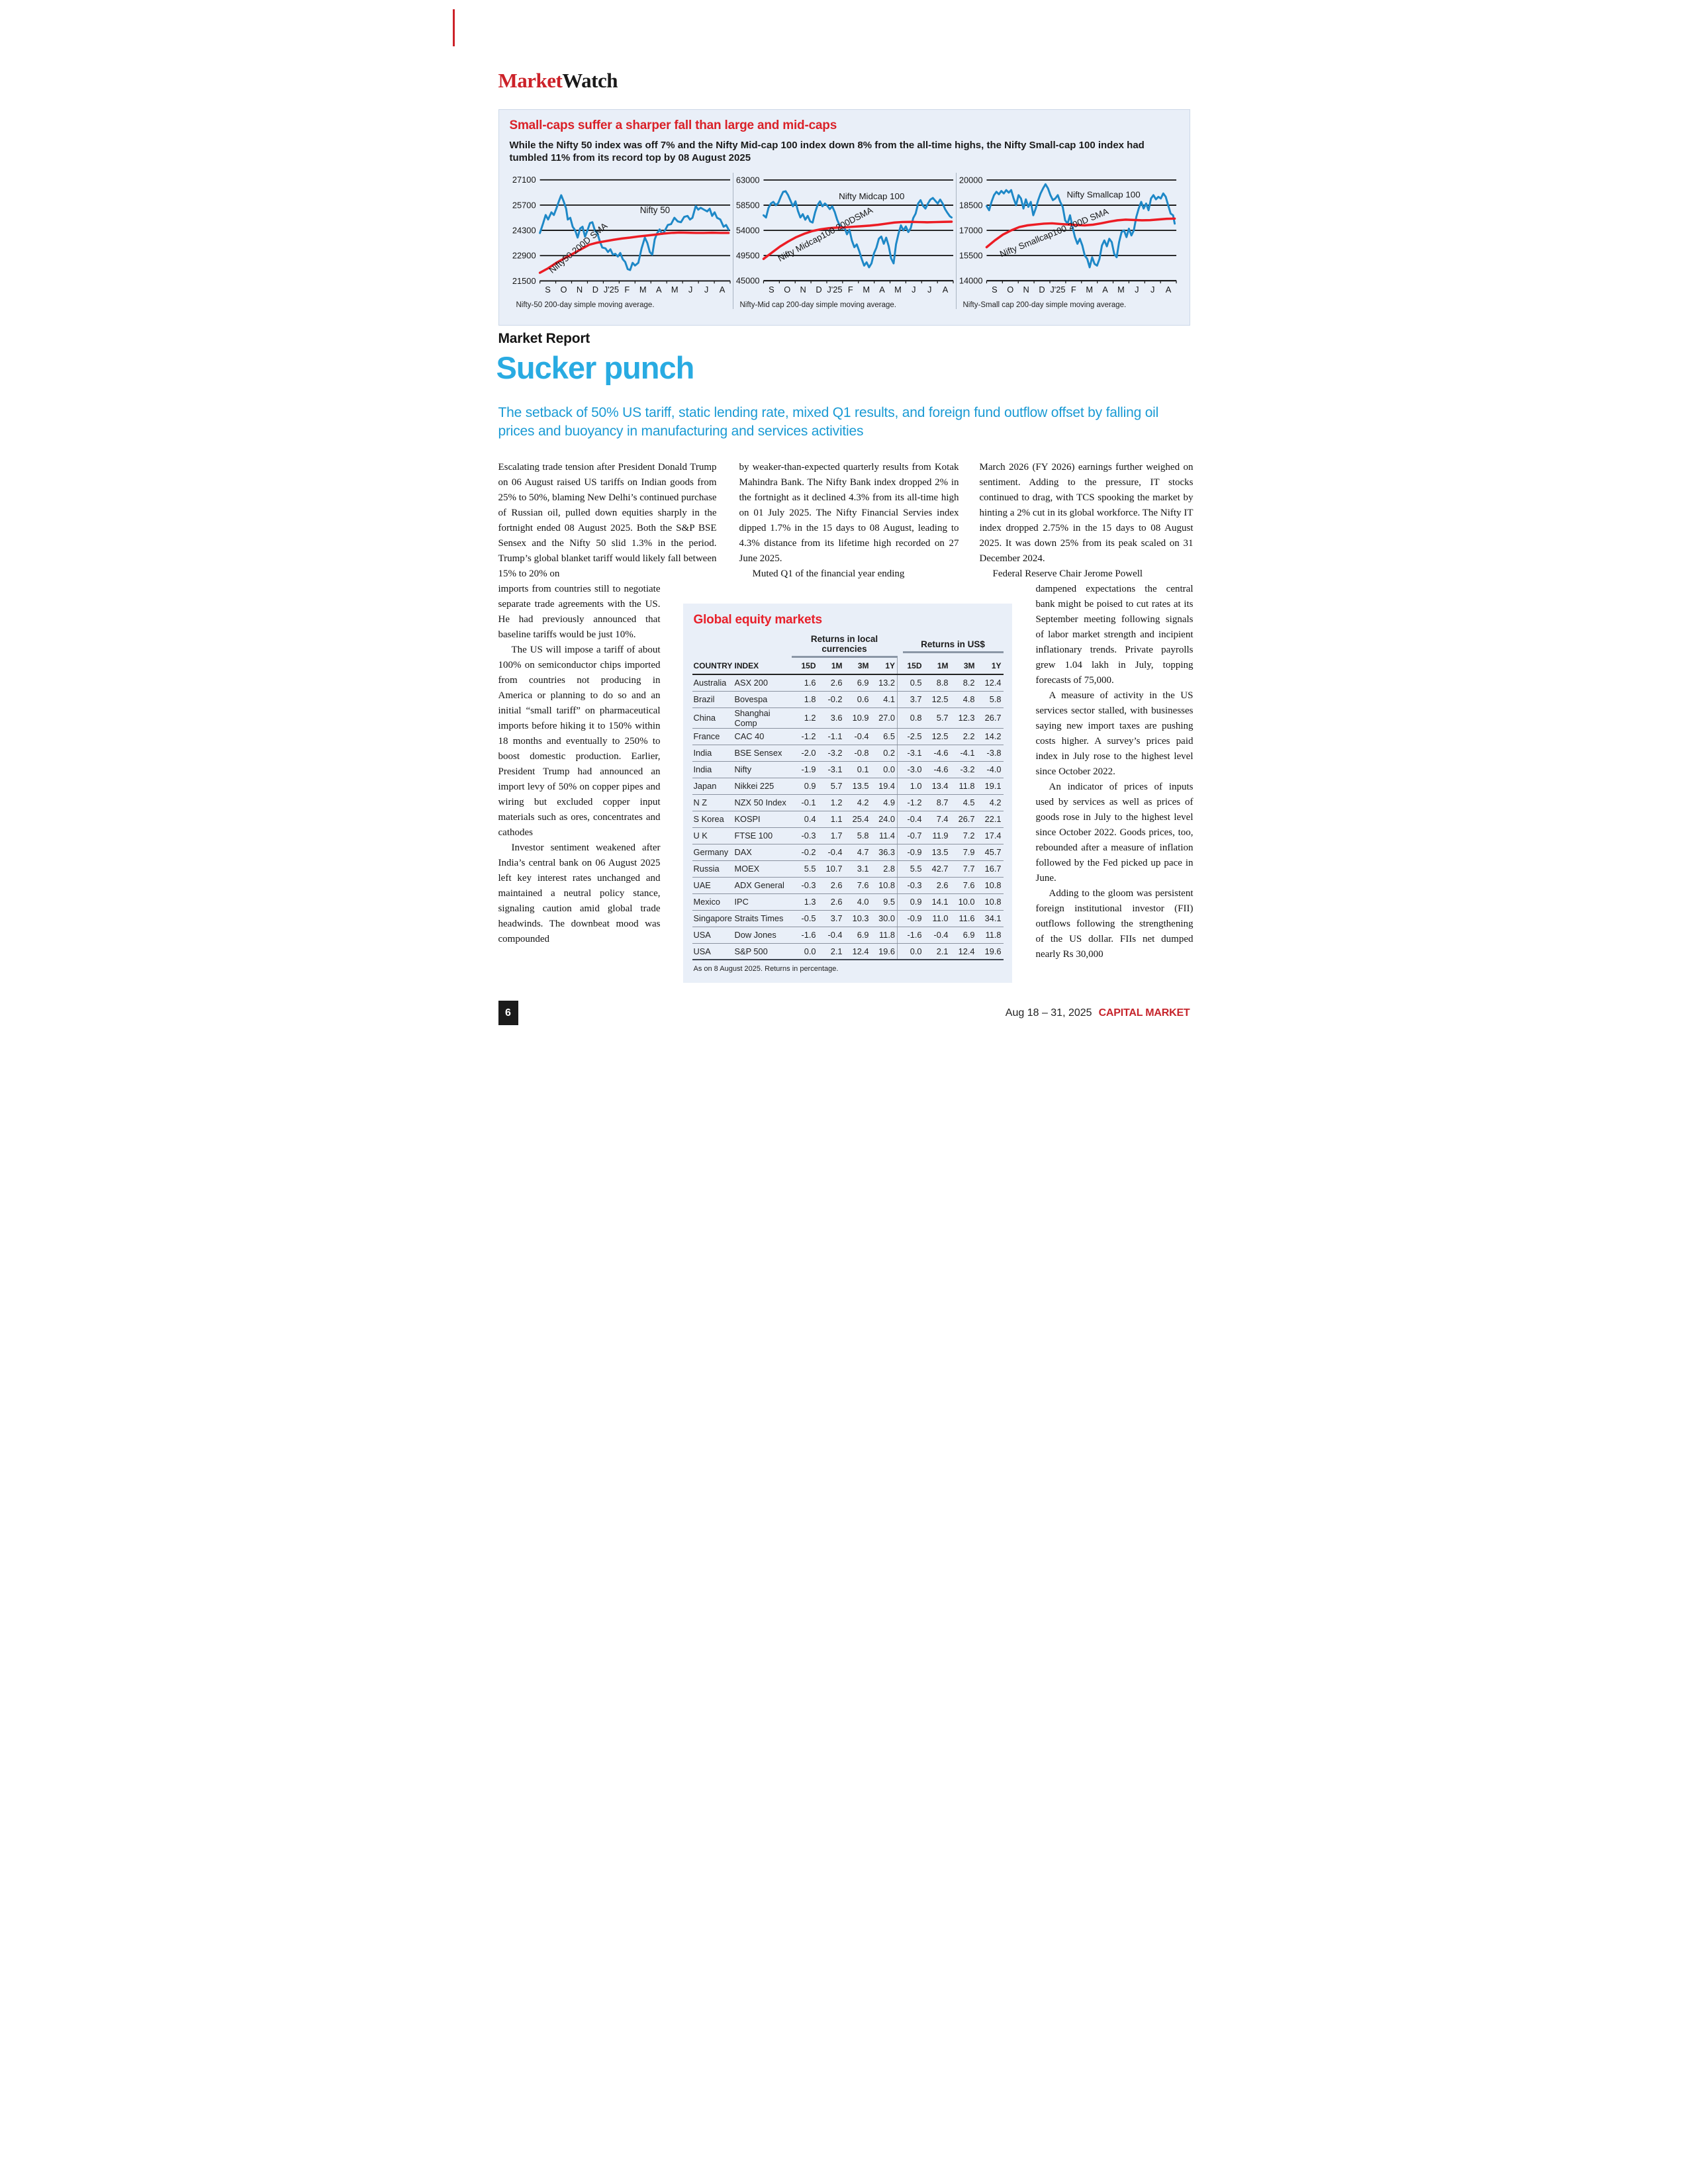 The image size is (1688, 2184). Describe the element at coordinates (990, 802) in the screenshot. I see `return-cell: 4.2` at that location.